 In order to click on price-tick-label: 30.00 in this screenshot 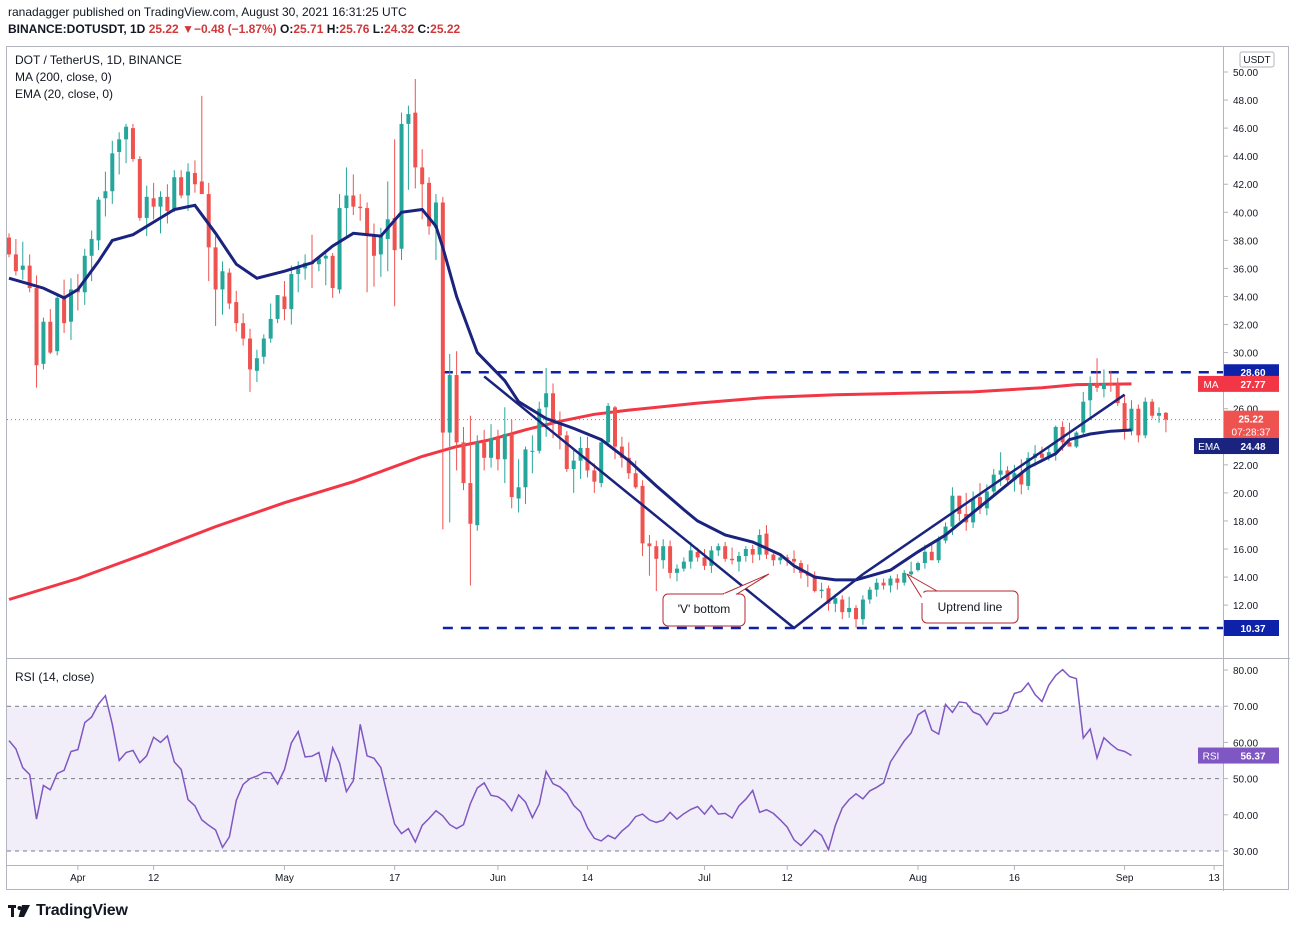, I will do `click(1245, 354)`.